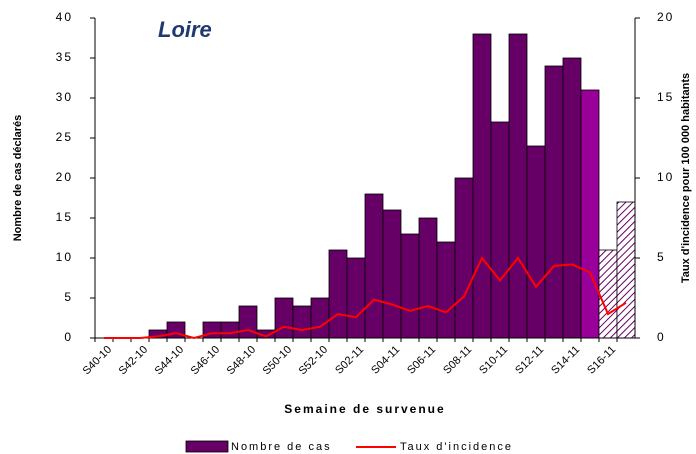  What do you see at coordinates (661, 337) in the screenshot?
I see `y2-tick-label: 0` at bounding box center [661, 337].